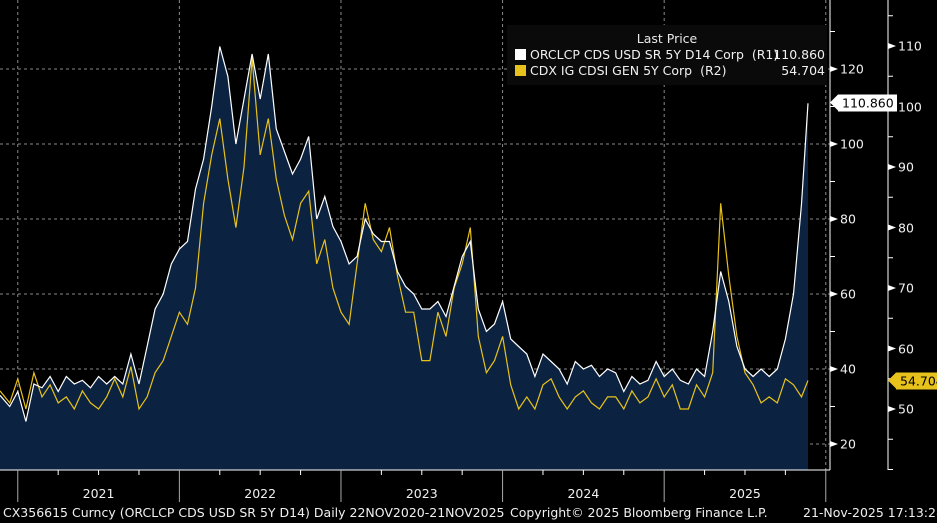 This screenshot has width=937, height=523. Describe the element at coordinates (906, 409) in the screenshot. I see `r2-tick-label: 50` at that location.